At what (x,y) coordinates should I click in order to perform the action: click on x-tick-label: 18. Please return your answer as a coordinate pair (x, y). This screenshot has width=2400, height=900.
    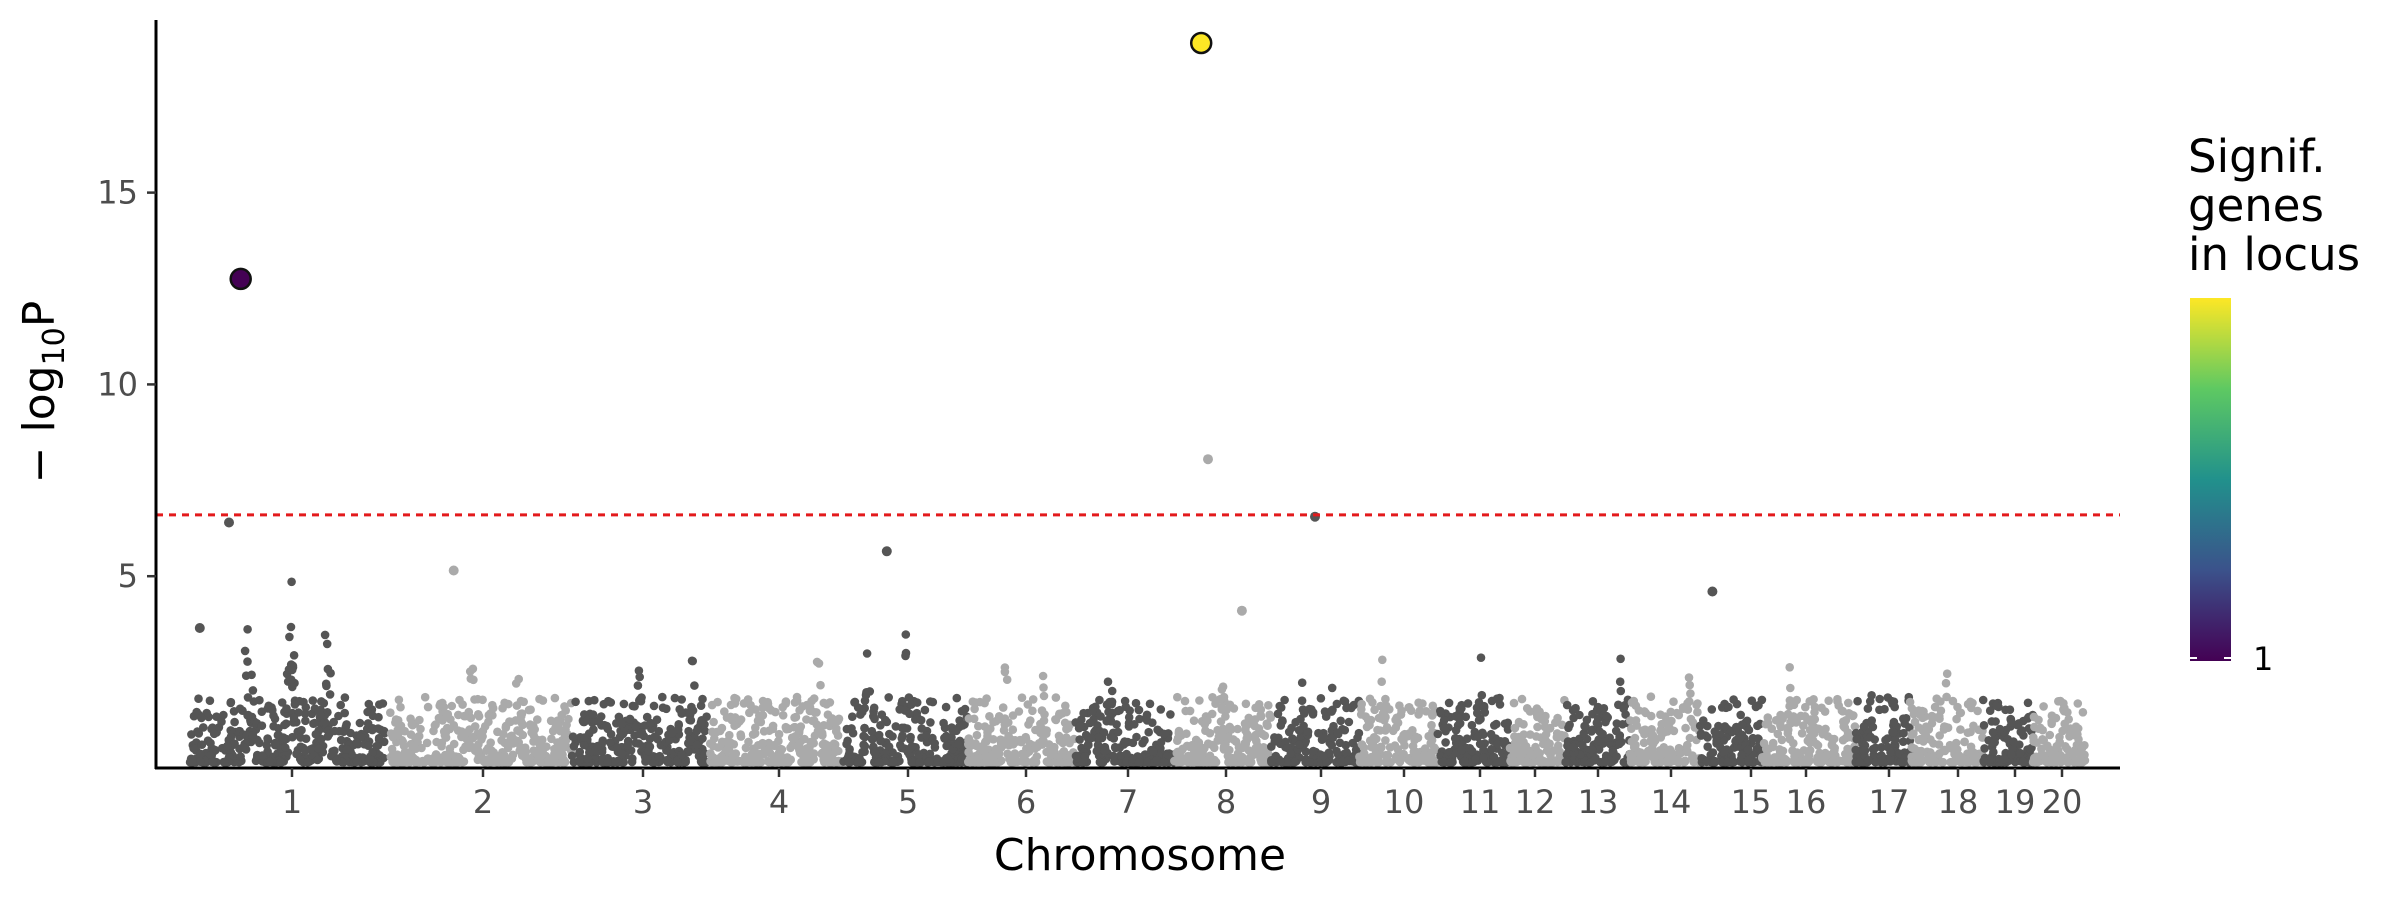
    Looking at the image, I should click on (1958, 802).